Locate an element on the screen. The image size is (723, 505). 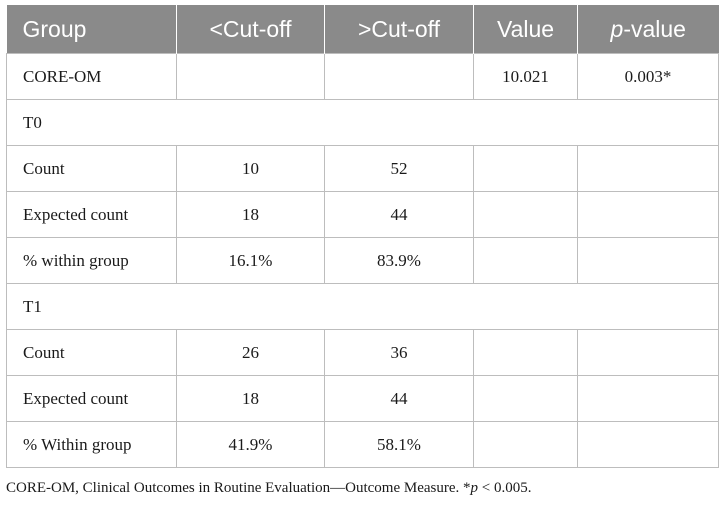
table-row: Count 26 36 is located at coordinates (362, 352).